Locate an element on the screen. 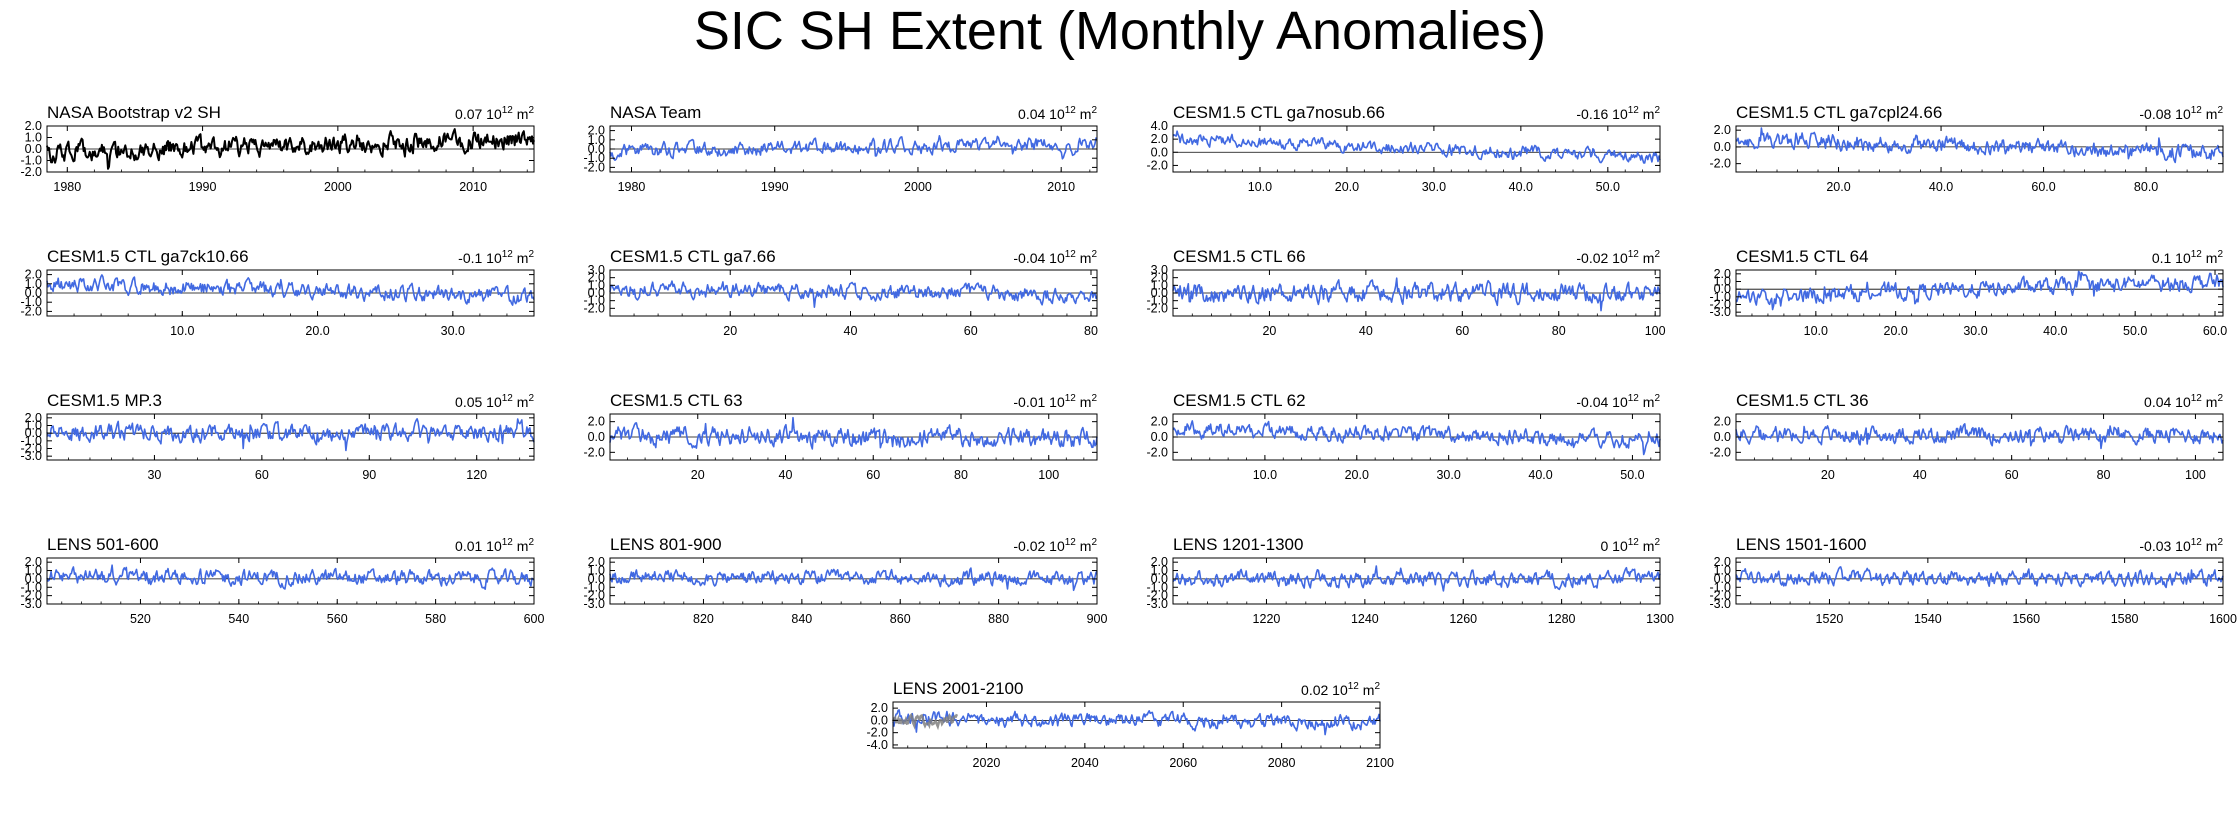  x-tick-label: 60.0 is located at coordinates (2215, 331).